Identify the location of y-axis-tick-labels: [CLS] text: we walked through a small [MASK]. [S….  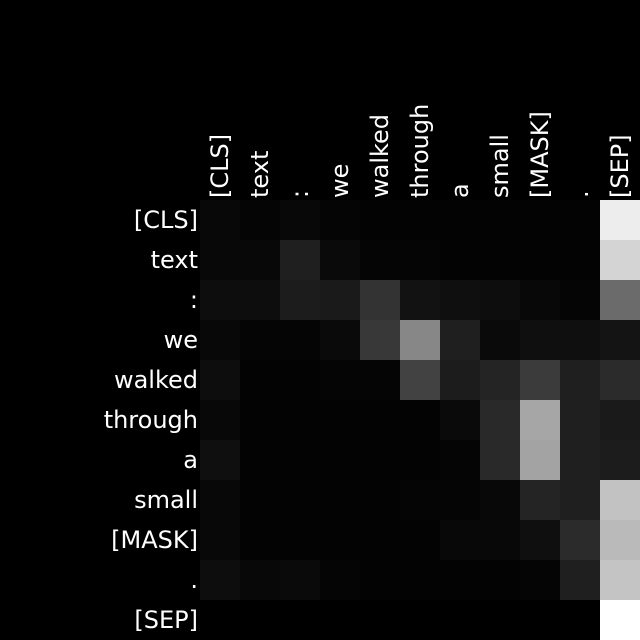
(151, 420).